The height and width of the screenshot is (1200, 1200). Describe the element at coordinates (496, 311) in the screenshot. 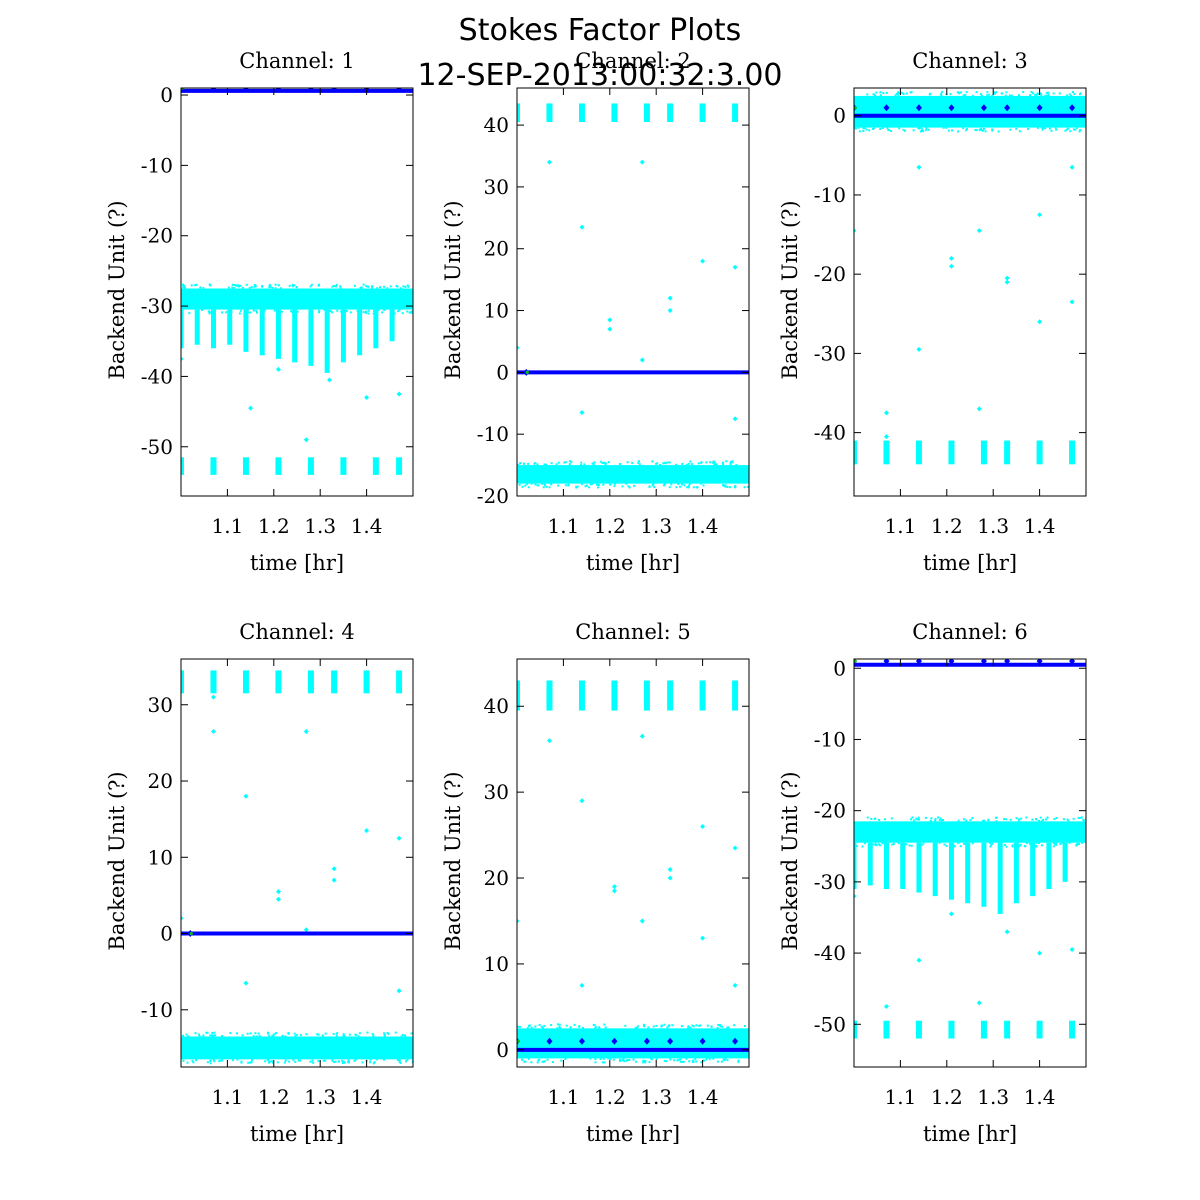

I see `y-tick-label: 10` at that location.